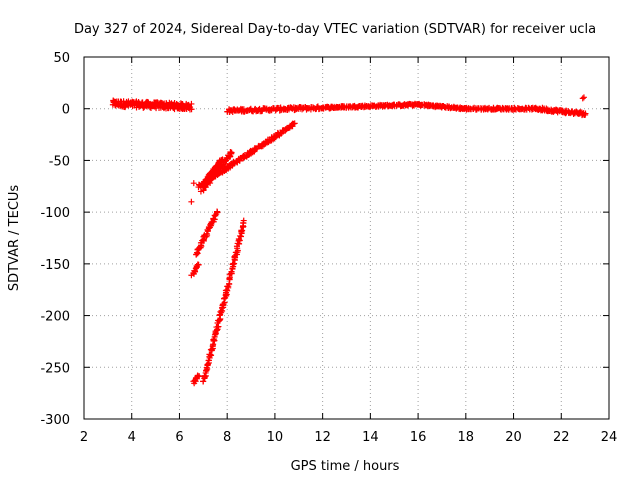 This screenshot has height=480, width=640. What do you see at coordinates (418, 437) in the screenshot?
I see `x-tick-label: 16` at bounding box center [418, 437].